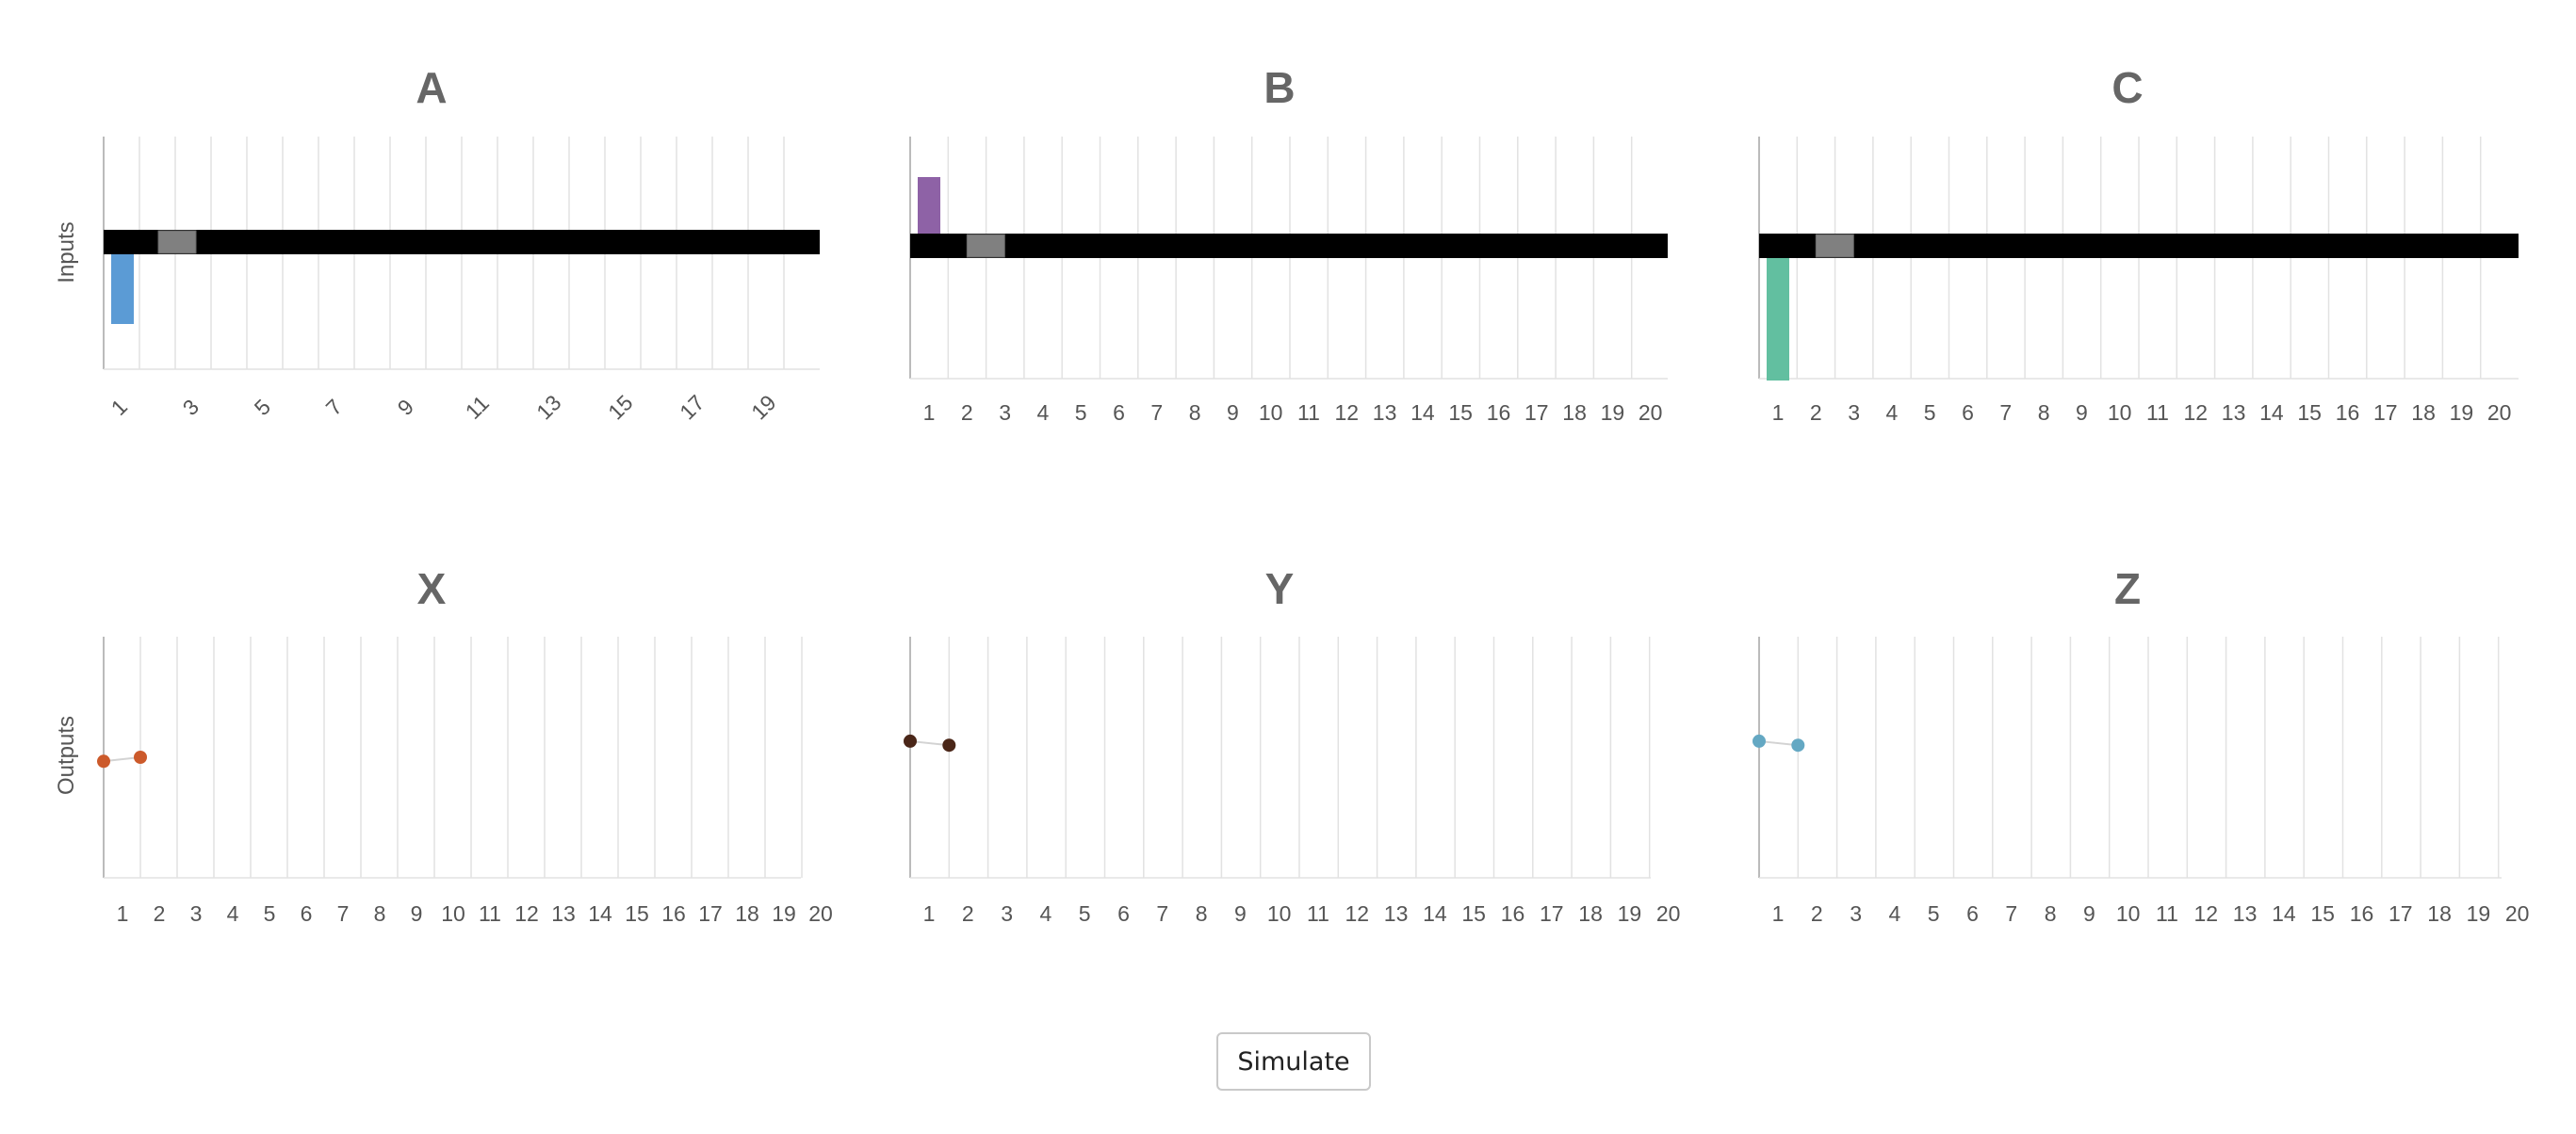  What do you see at coordinates (1279, 588) in the screenshot?
I see `panel-title-y: Y` at bounding box center [1279, 588].